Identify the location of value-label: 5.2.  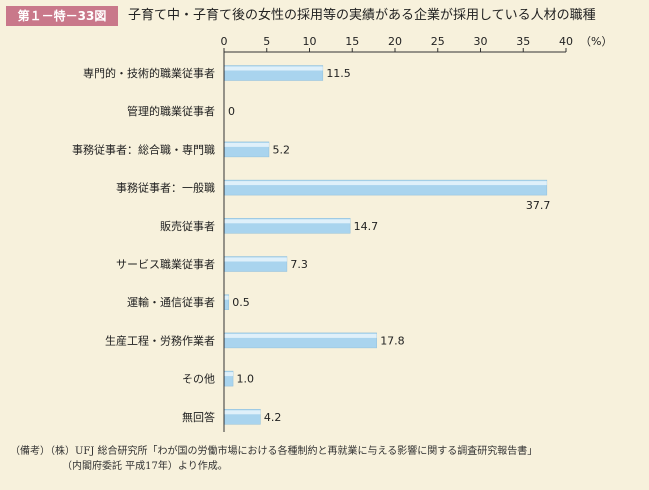
(281, 149).